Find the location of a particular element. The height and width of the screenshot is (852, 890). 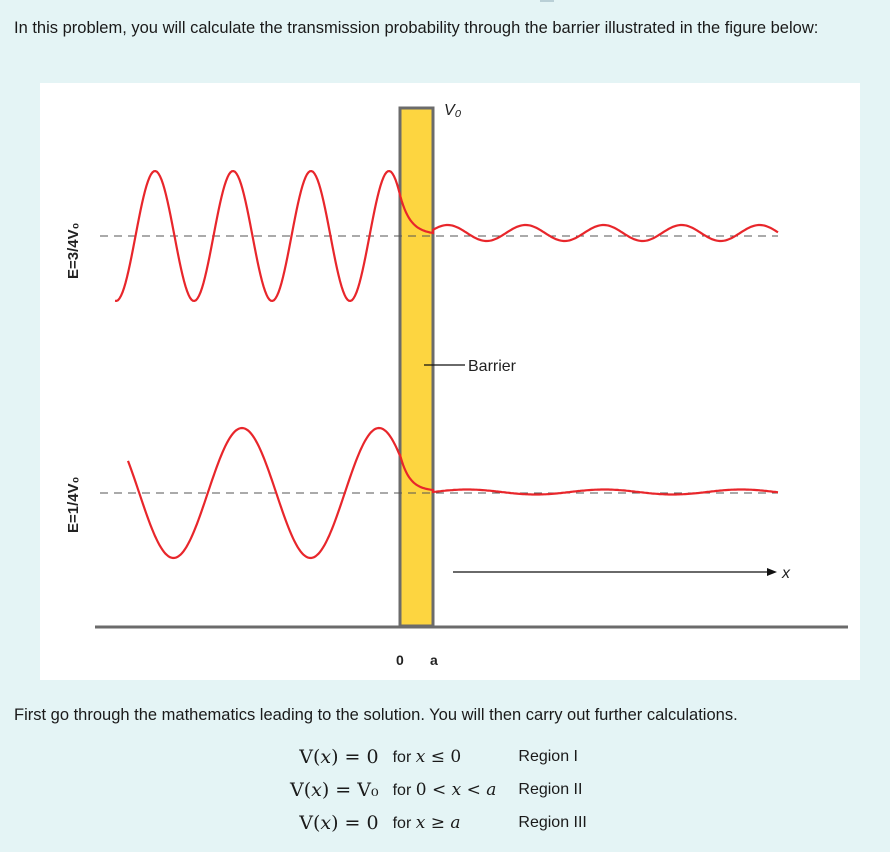

tick-zero-label: 0 is located at coordinates (400, 660).